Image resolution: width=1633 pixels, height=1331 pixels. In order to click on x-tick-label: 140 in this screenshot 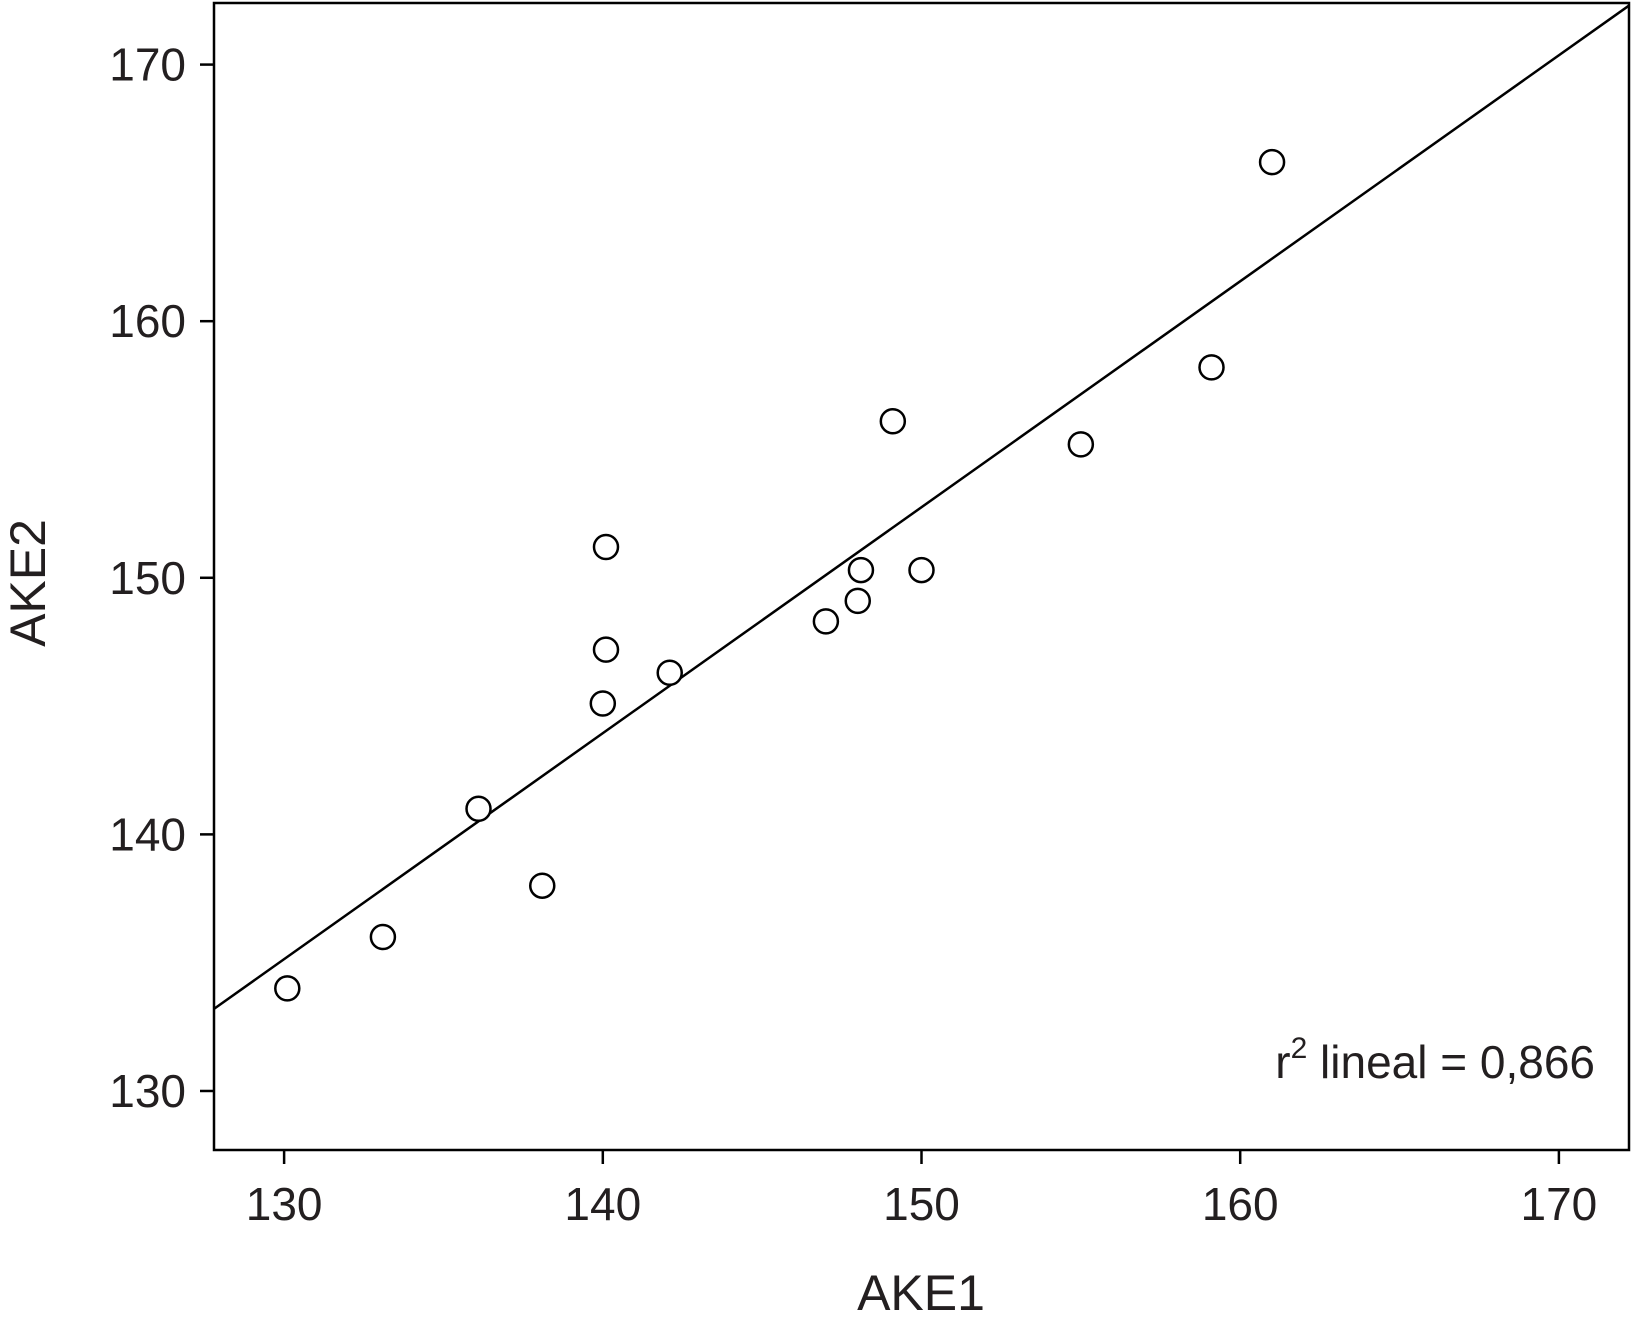, I will do `click(602, 1204)`.